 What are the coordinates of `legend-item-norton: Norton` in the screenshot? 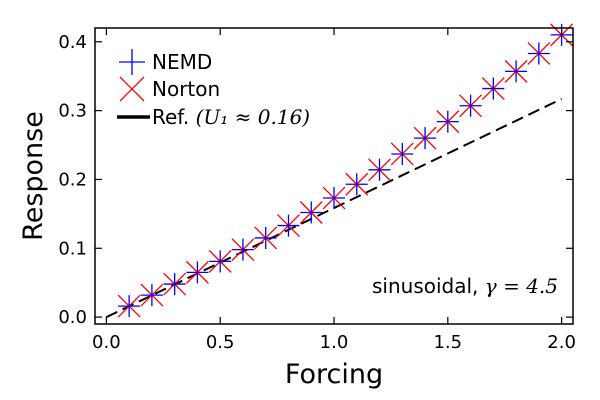 It's located at (169, 89).